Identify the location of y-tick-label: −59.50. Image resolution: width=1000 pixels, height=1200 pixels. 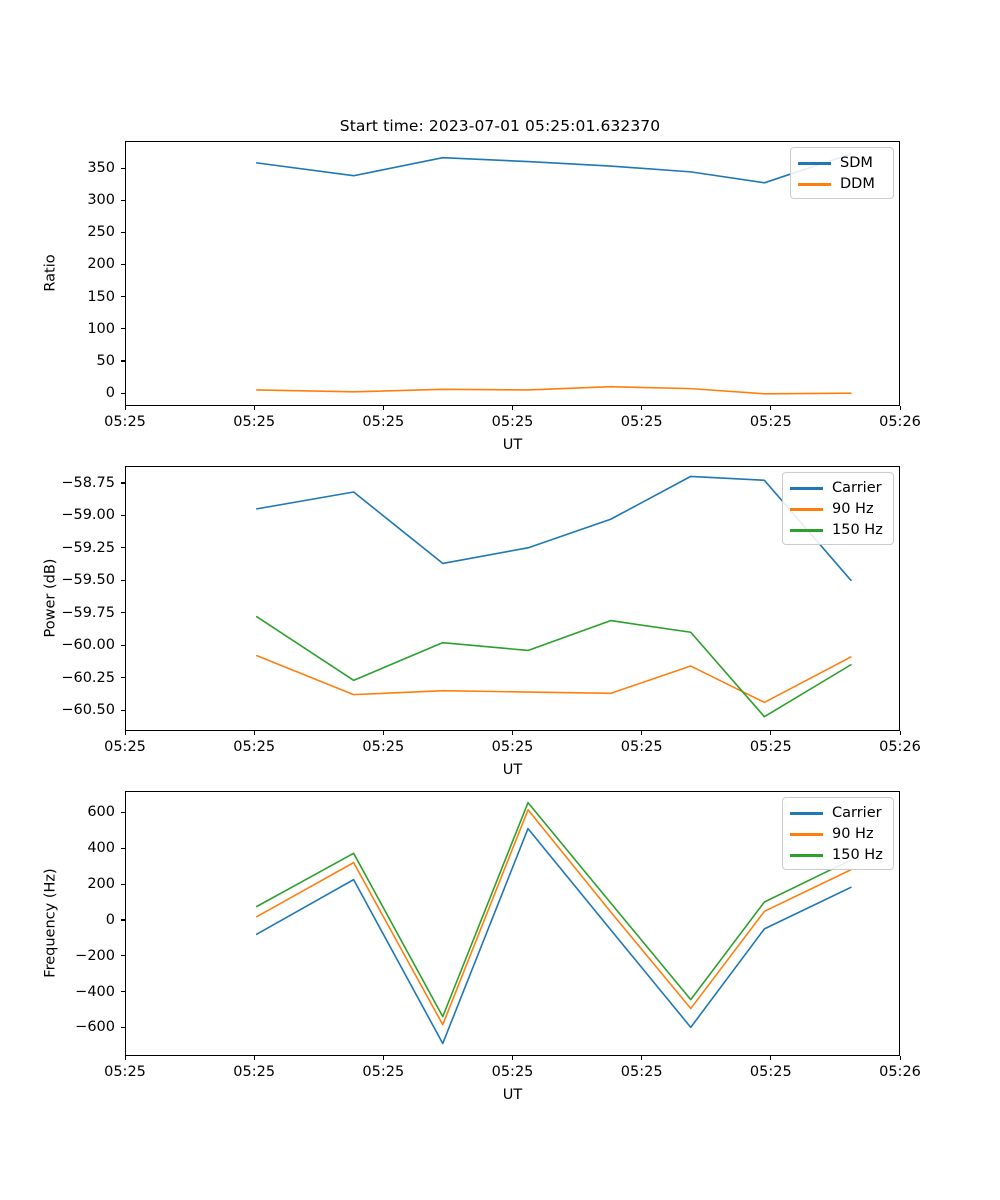
(88, 580).